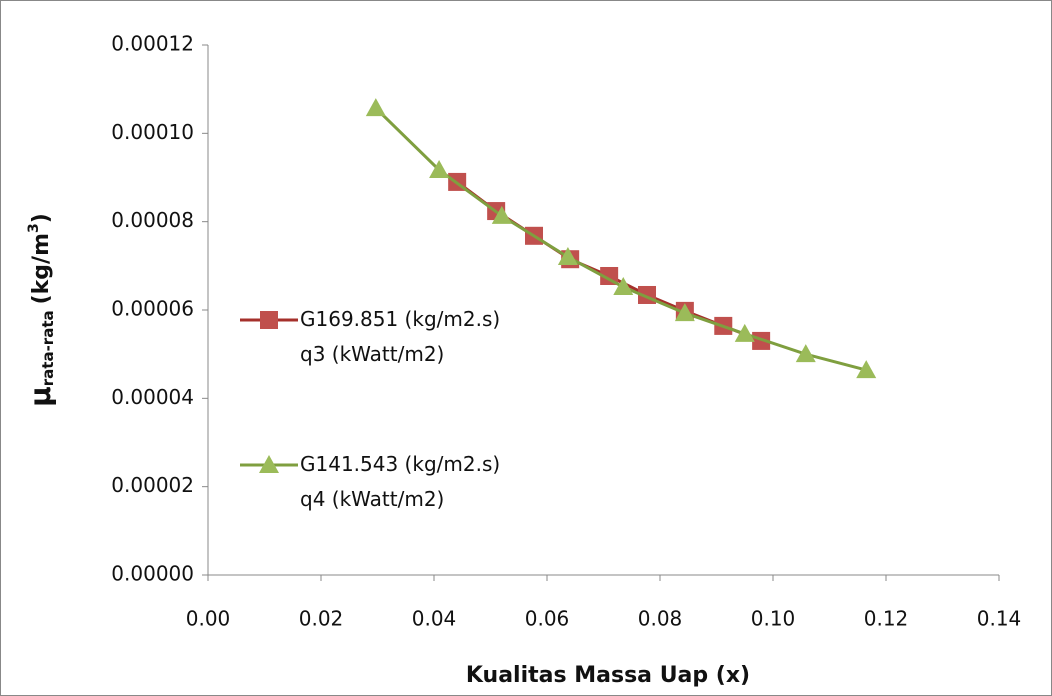 This screenshot has height=696, width=1052. I want to click on y-tick-label: 0.00000, so click(152, 574).